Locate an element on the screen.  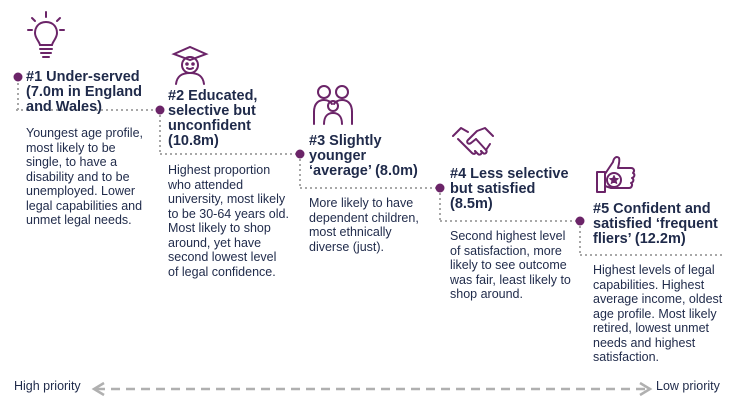
desc-line: unemployed. Lower is located at coordinates (81, 191).